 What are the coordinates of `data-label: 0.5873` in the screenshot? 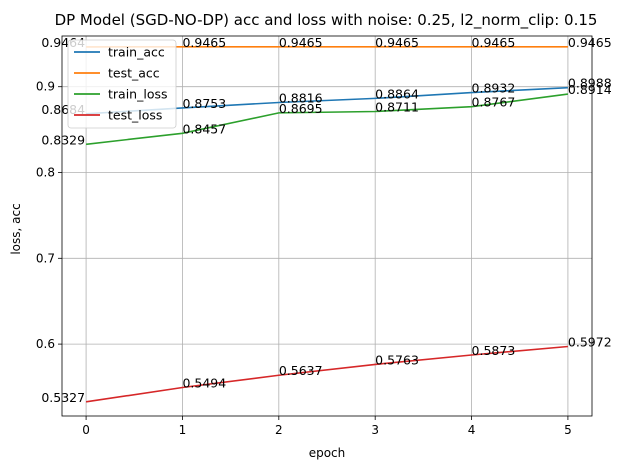 It's located at (494, 350).